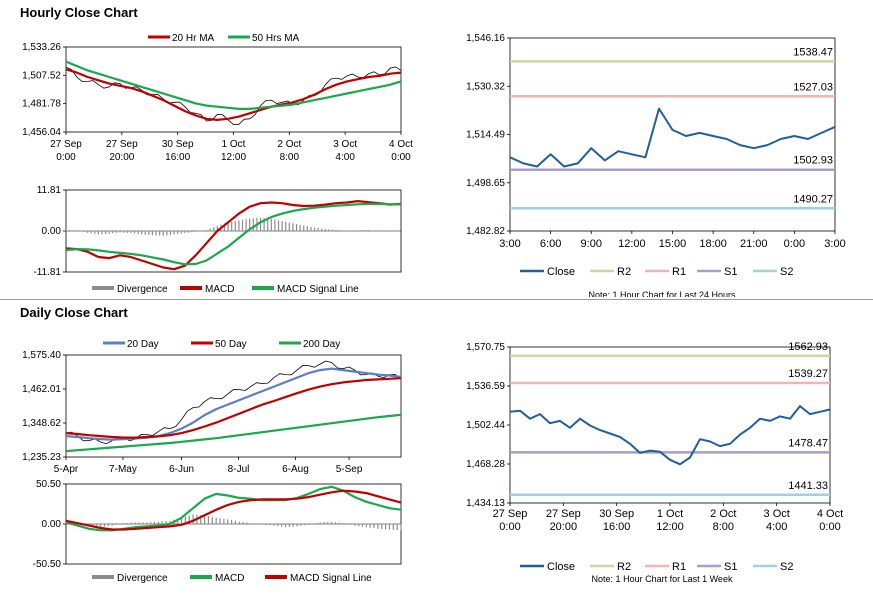 Image resolution: width=873 pixels, height=601 pixels. Describe the element at coordinates (808, 374) in the screenshot. I see `level-label-r1: 1539.27` at that location.